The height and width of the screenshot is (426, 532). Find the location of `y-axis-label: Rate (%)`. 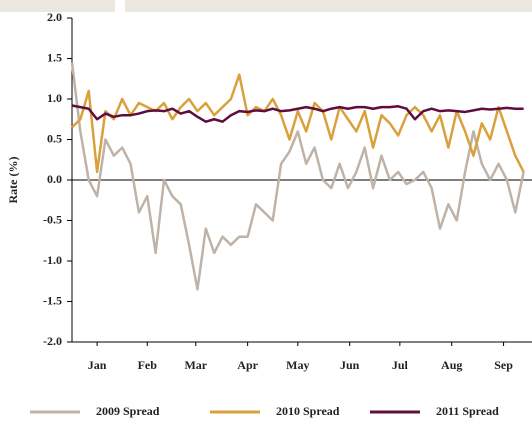

y-axis-label: Rate (%) is located at coordinates (13, 180).